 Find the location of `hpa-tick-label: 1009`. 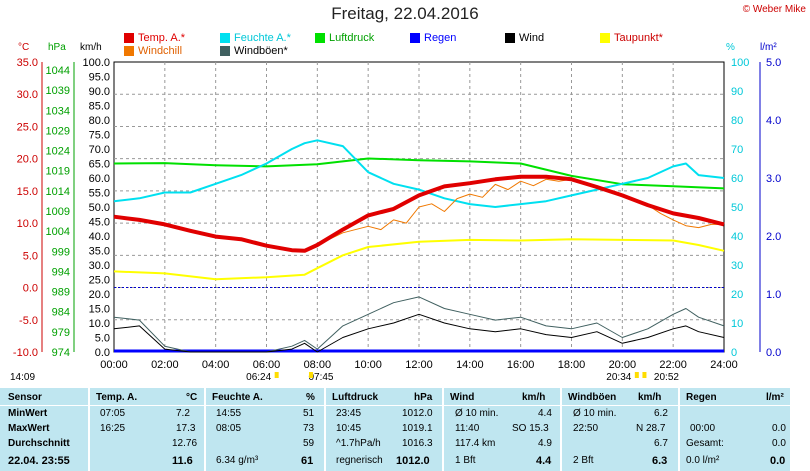

hpa-tick-label: 1009 is located at coordinates (58, 212).